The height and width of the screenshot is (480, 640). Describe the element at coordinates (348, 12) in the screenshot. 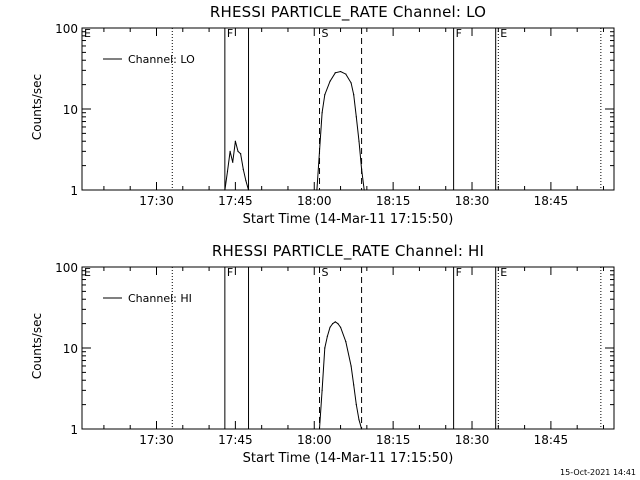

I see `chart-title-lo: RHESSI PARTICLE_RATE Channel: LO` at that location.